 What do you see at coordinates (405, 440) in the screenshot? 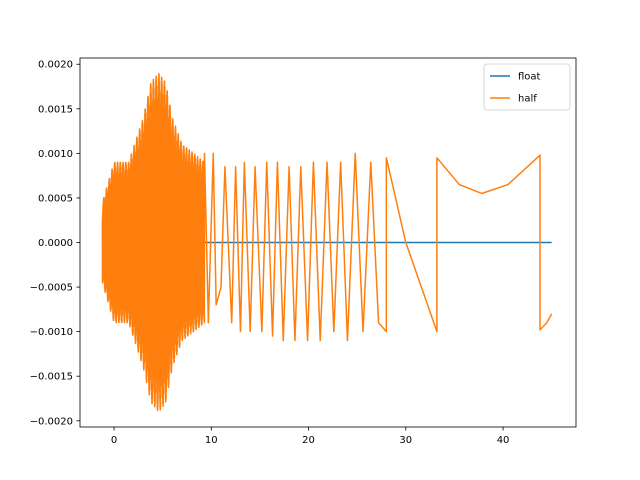
I see `x-tick-label: 30` at bounding box center [405, 440].